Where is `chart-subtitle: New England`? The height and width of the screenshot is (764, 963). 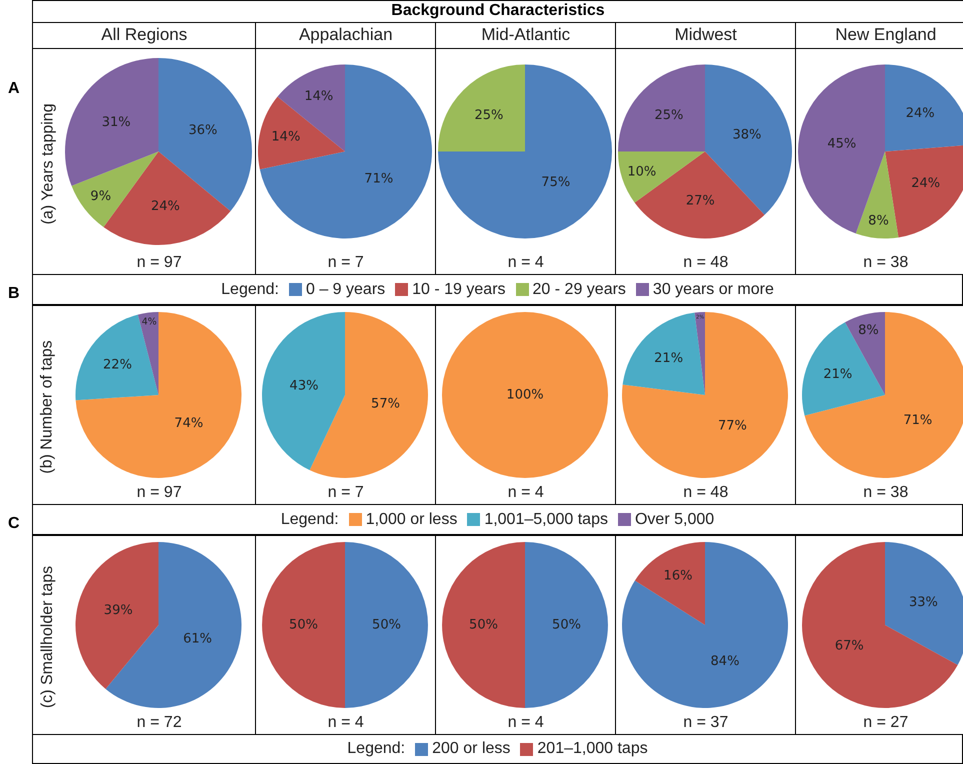 chart-subtitle: New England is located at coordinates (886, 35).